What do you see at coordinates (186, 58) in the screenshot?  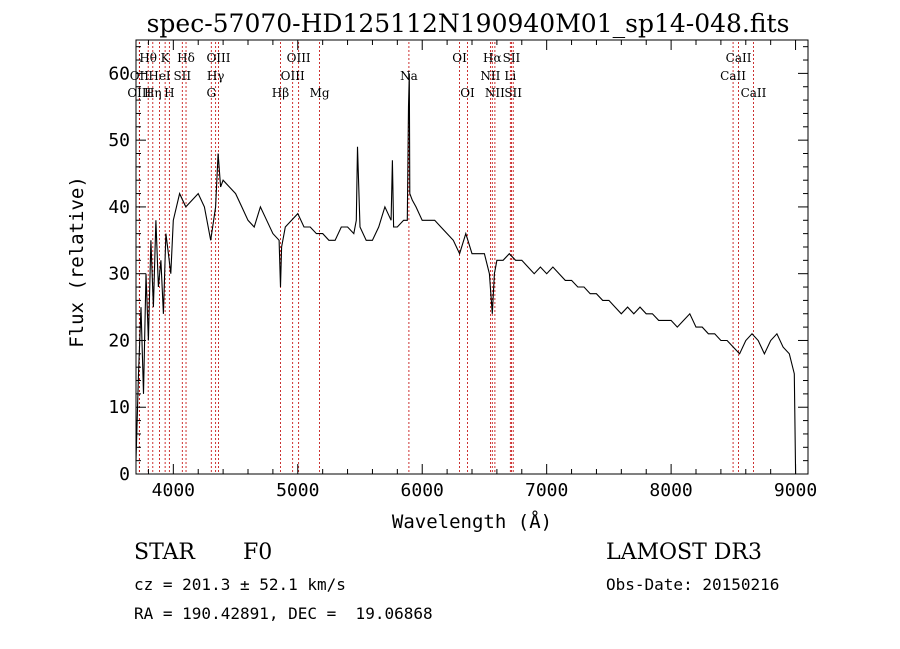 I see `line-label: Hδ` at bounding box center [186, 58].